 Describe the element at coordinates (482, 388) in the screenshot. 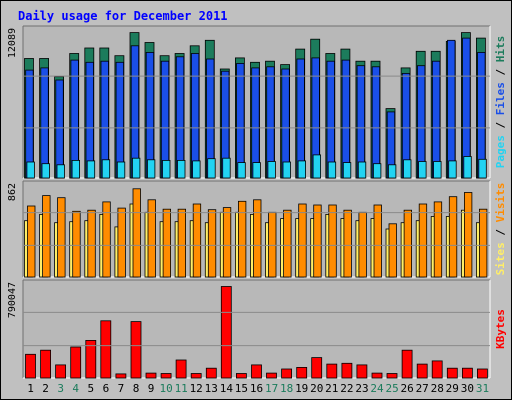

I see `day-label: 31` at that location.